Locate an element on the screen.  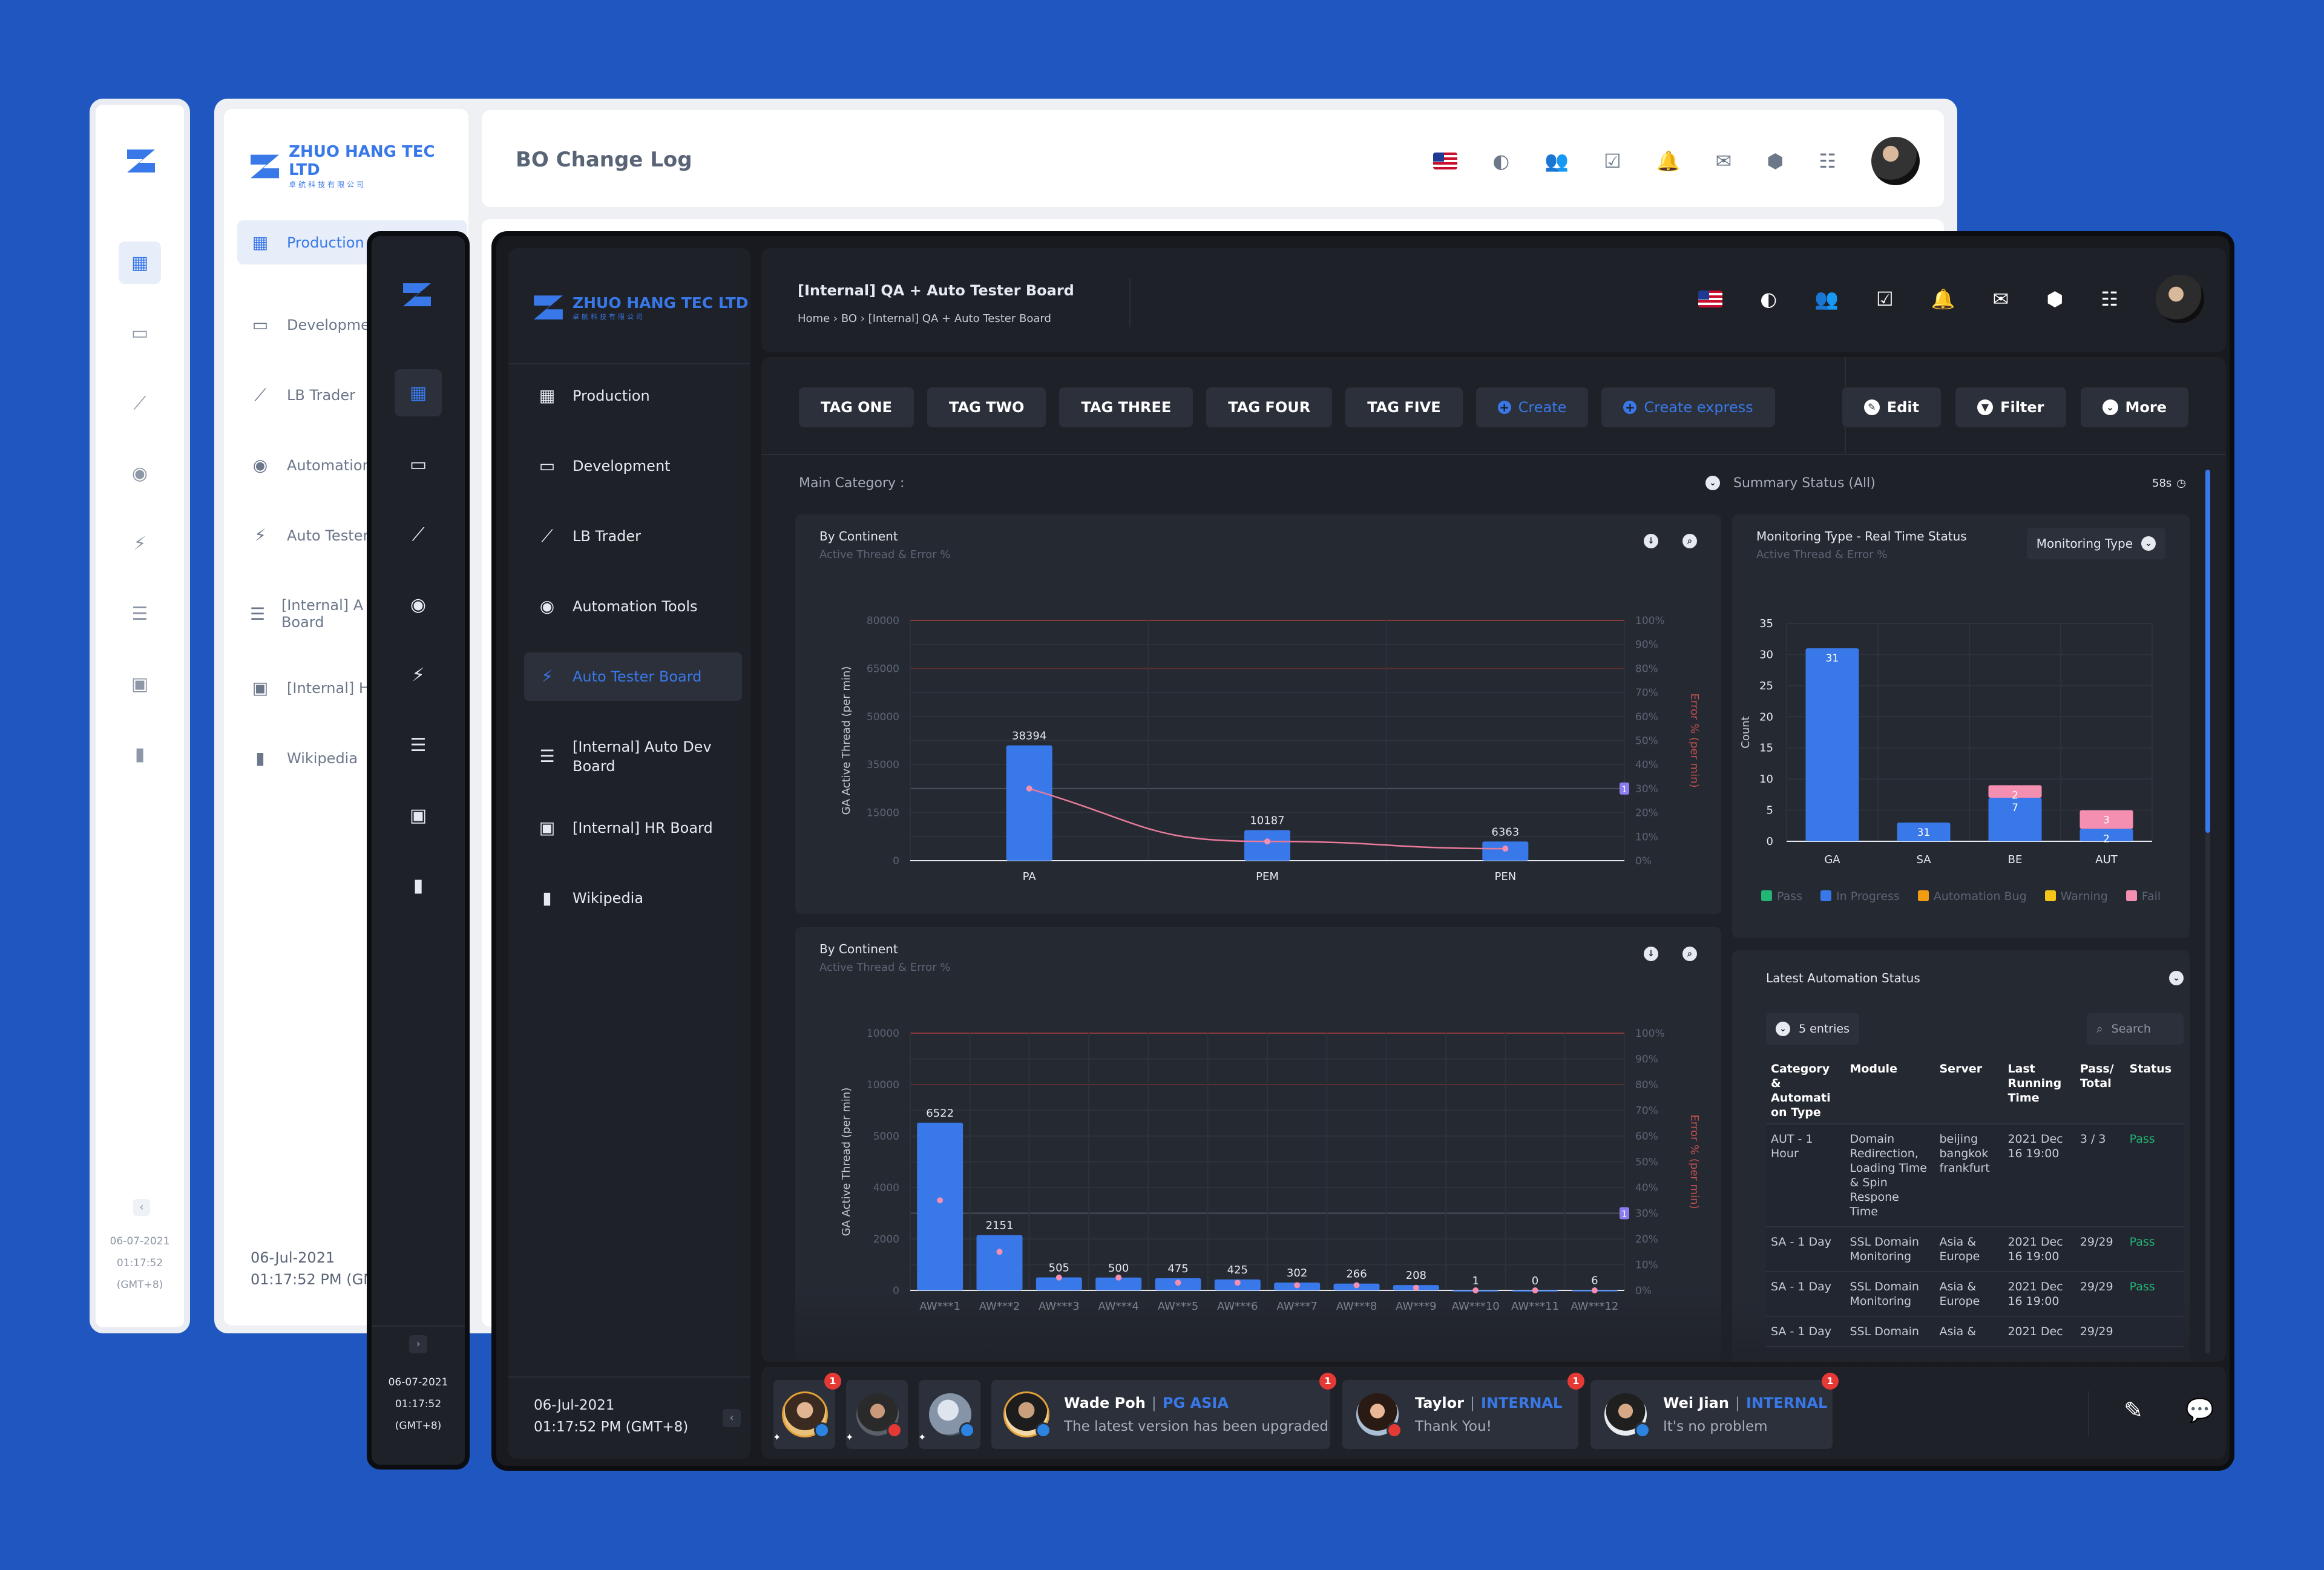
column-header: Status is located at coordinates (2154, 1091).